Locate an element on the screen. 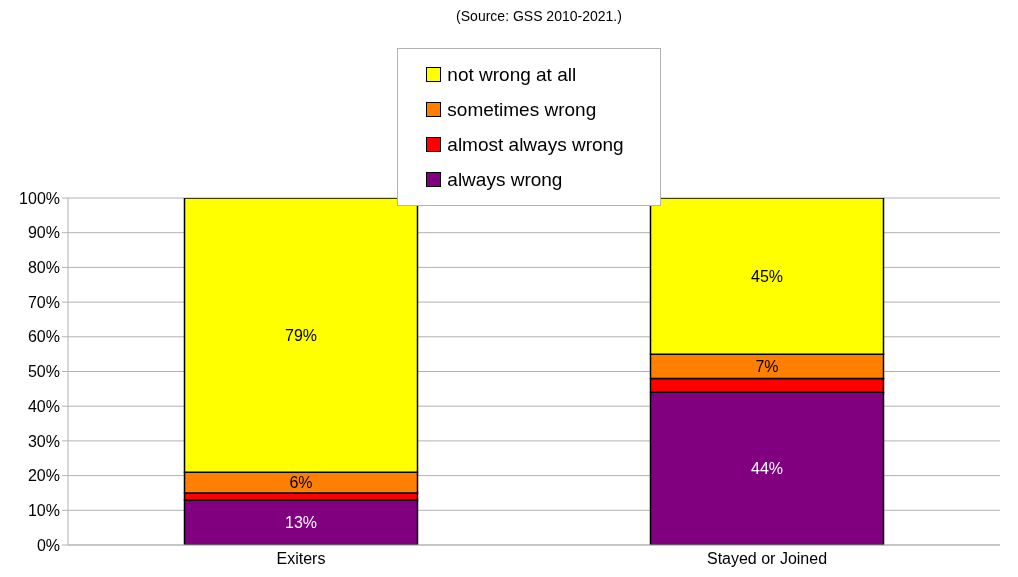  data-label: 7% is located at coordinates (767, 366).